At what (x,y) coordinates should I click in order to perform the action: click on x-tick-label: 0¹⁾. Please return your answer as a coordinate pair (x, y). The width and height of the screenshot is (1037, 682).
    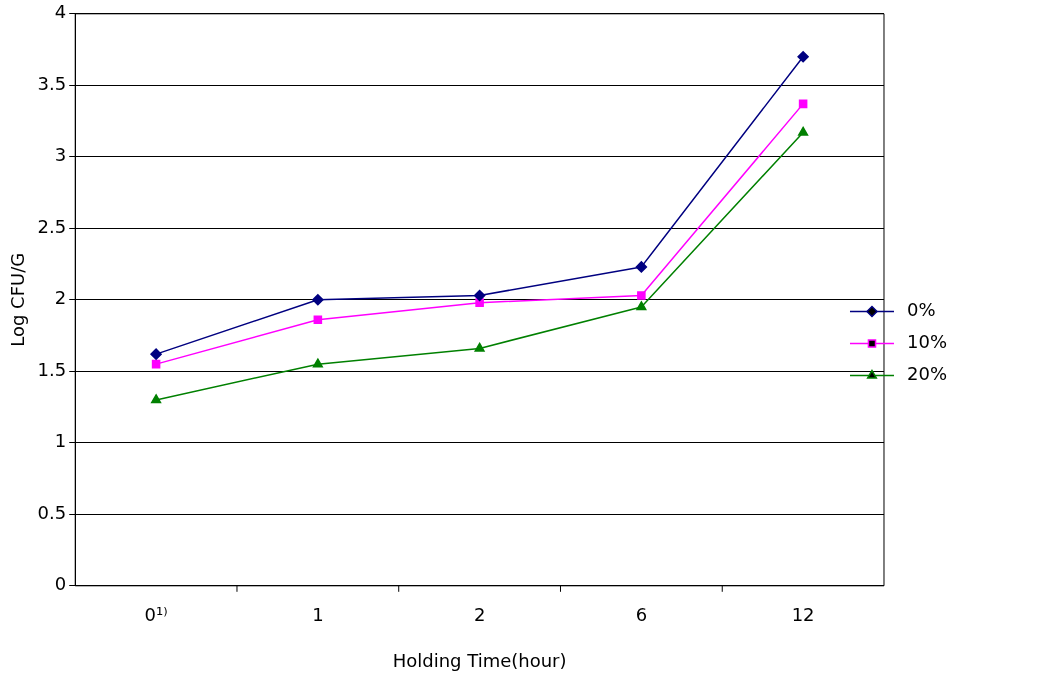
    Looking at the image, I should click on (156, 615).